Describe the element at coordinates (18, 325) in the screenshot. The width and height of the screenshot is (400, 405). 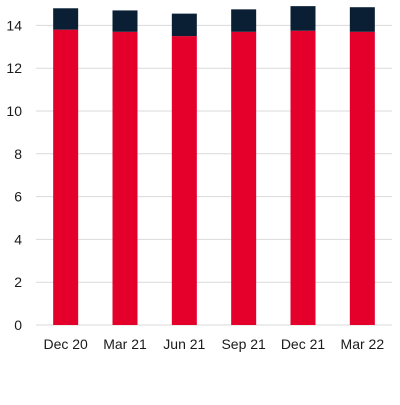
I see `y-tick-label: 0` at that location.